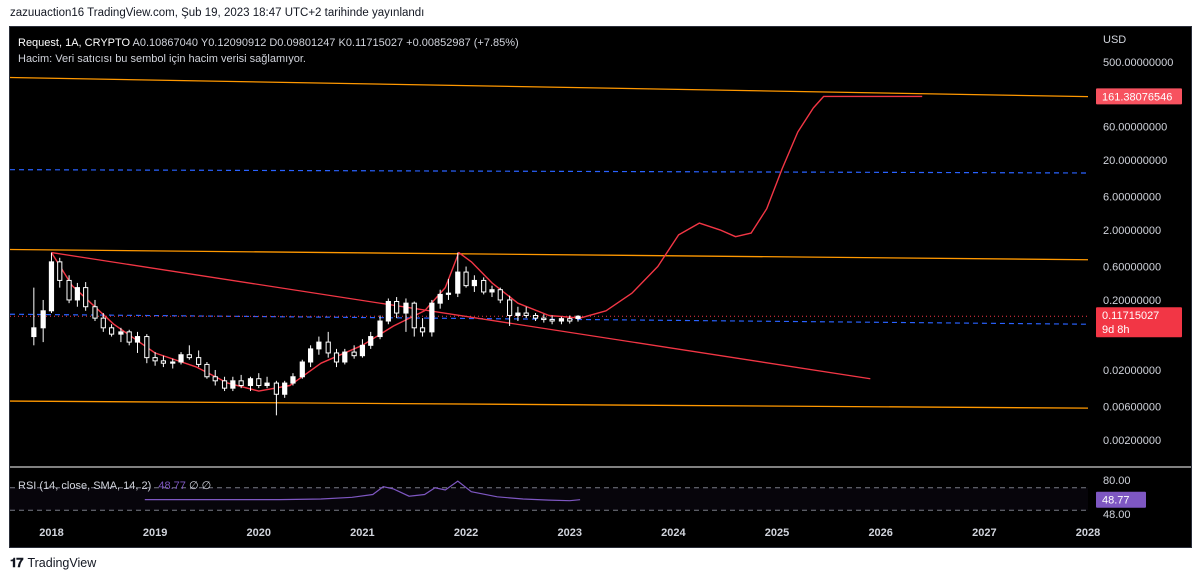  I want to click on rsi-legend: RSI (14, close, SMA, 14, 2) 48.77 ∅ ∅, so click(114, 485).